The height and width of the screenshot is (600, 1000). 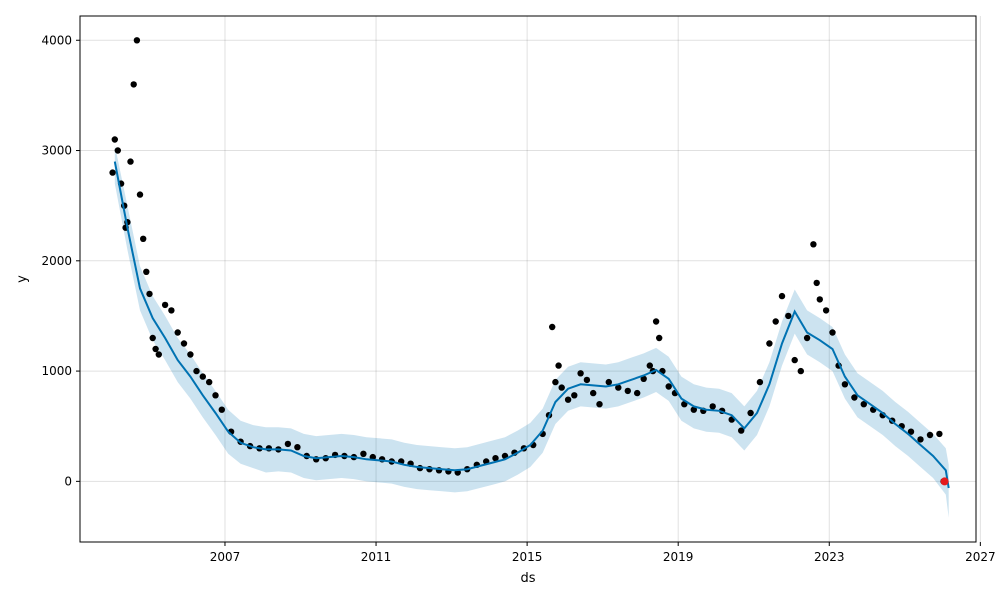 I want to click on y-axis-ticks: 0 1000 2000 3000 4000, so click(x=60, y=260).